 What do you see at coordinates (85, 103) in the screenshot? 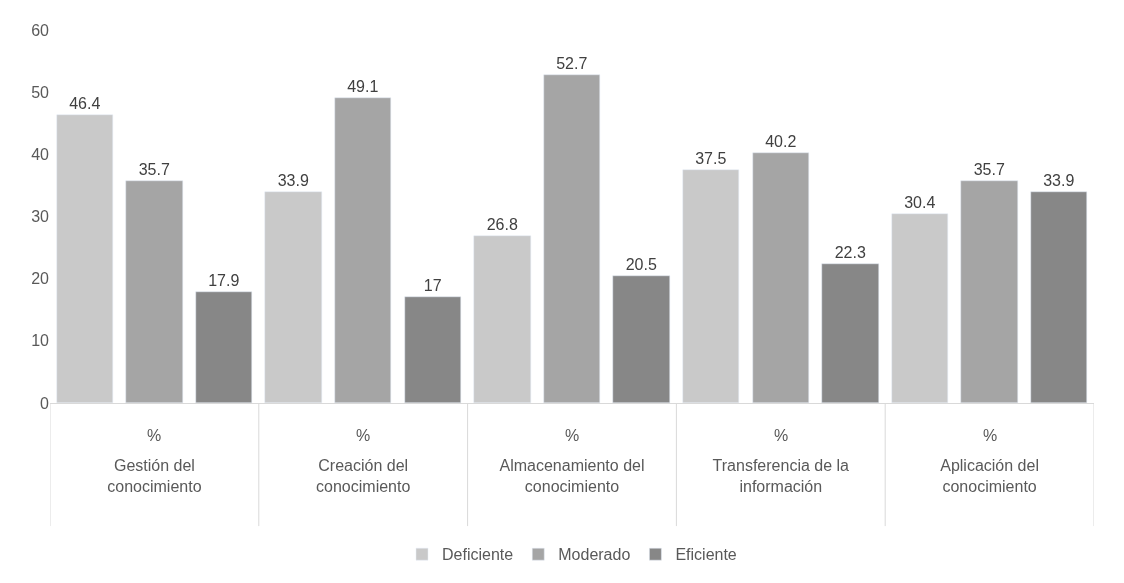
I see `data-label: 46.4` at bounding box center [85, 103].